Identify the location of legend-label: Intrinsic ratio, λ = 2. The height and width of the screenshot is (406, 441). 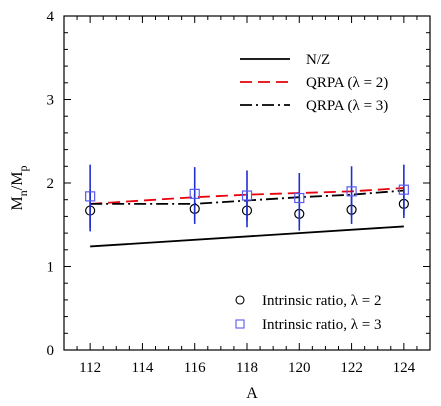
(321, 301).